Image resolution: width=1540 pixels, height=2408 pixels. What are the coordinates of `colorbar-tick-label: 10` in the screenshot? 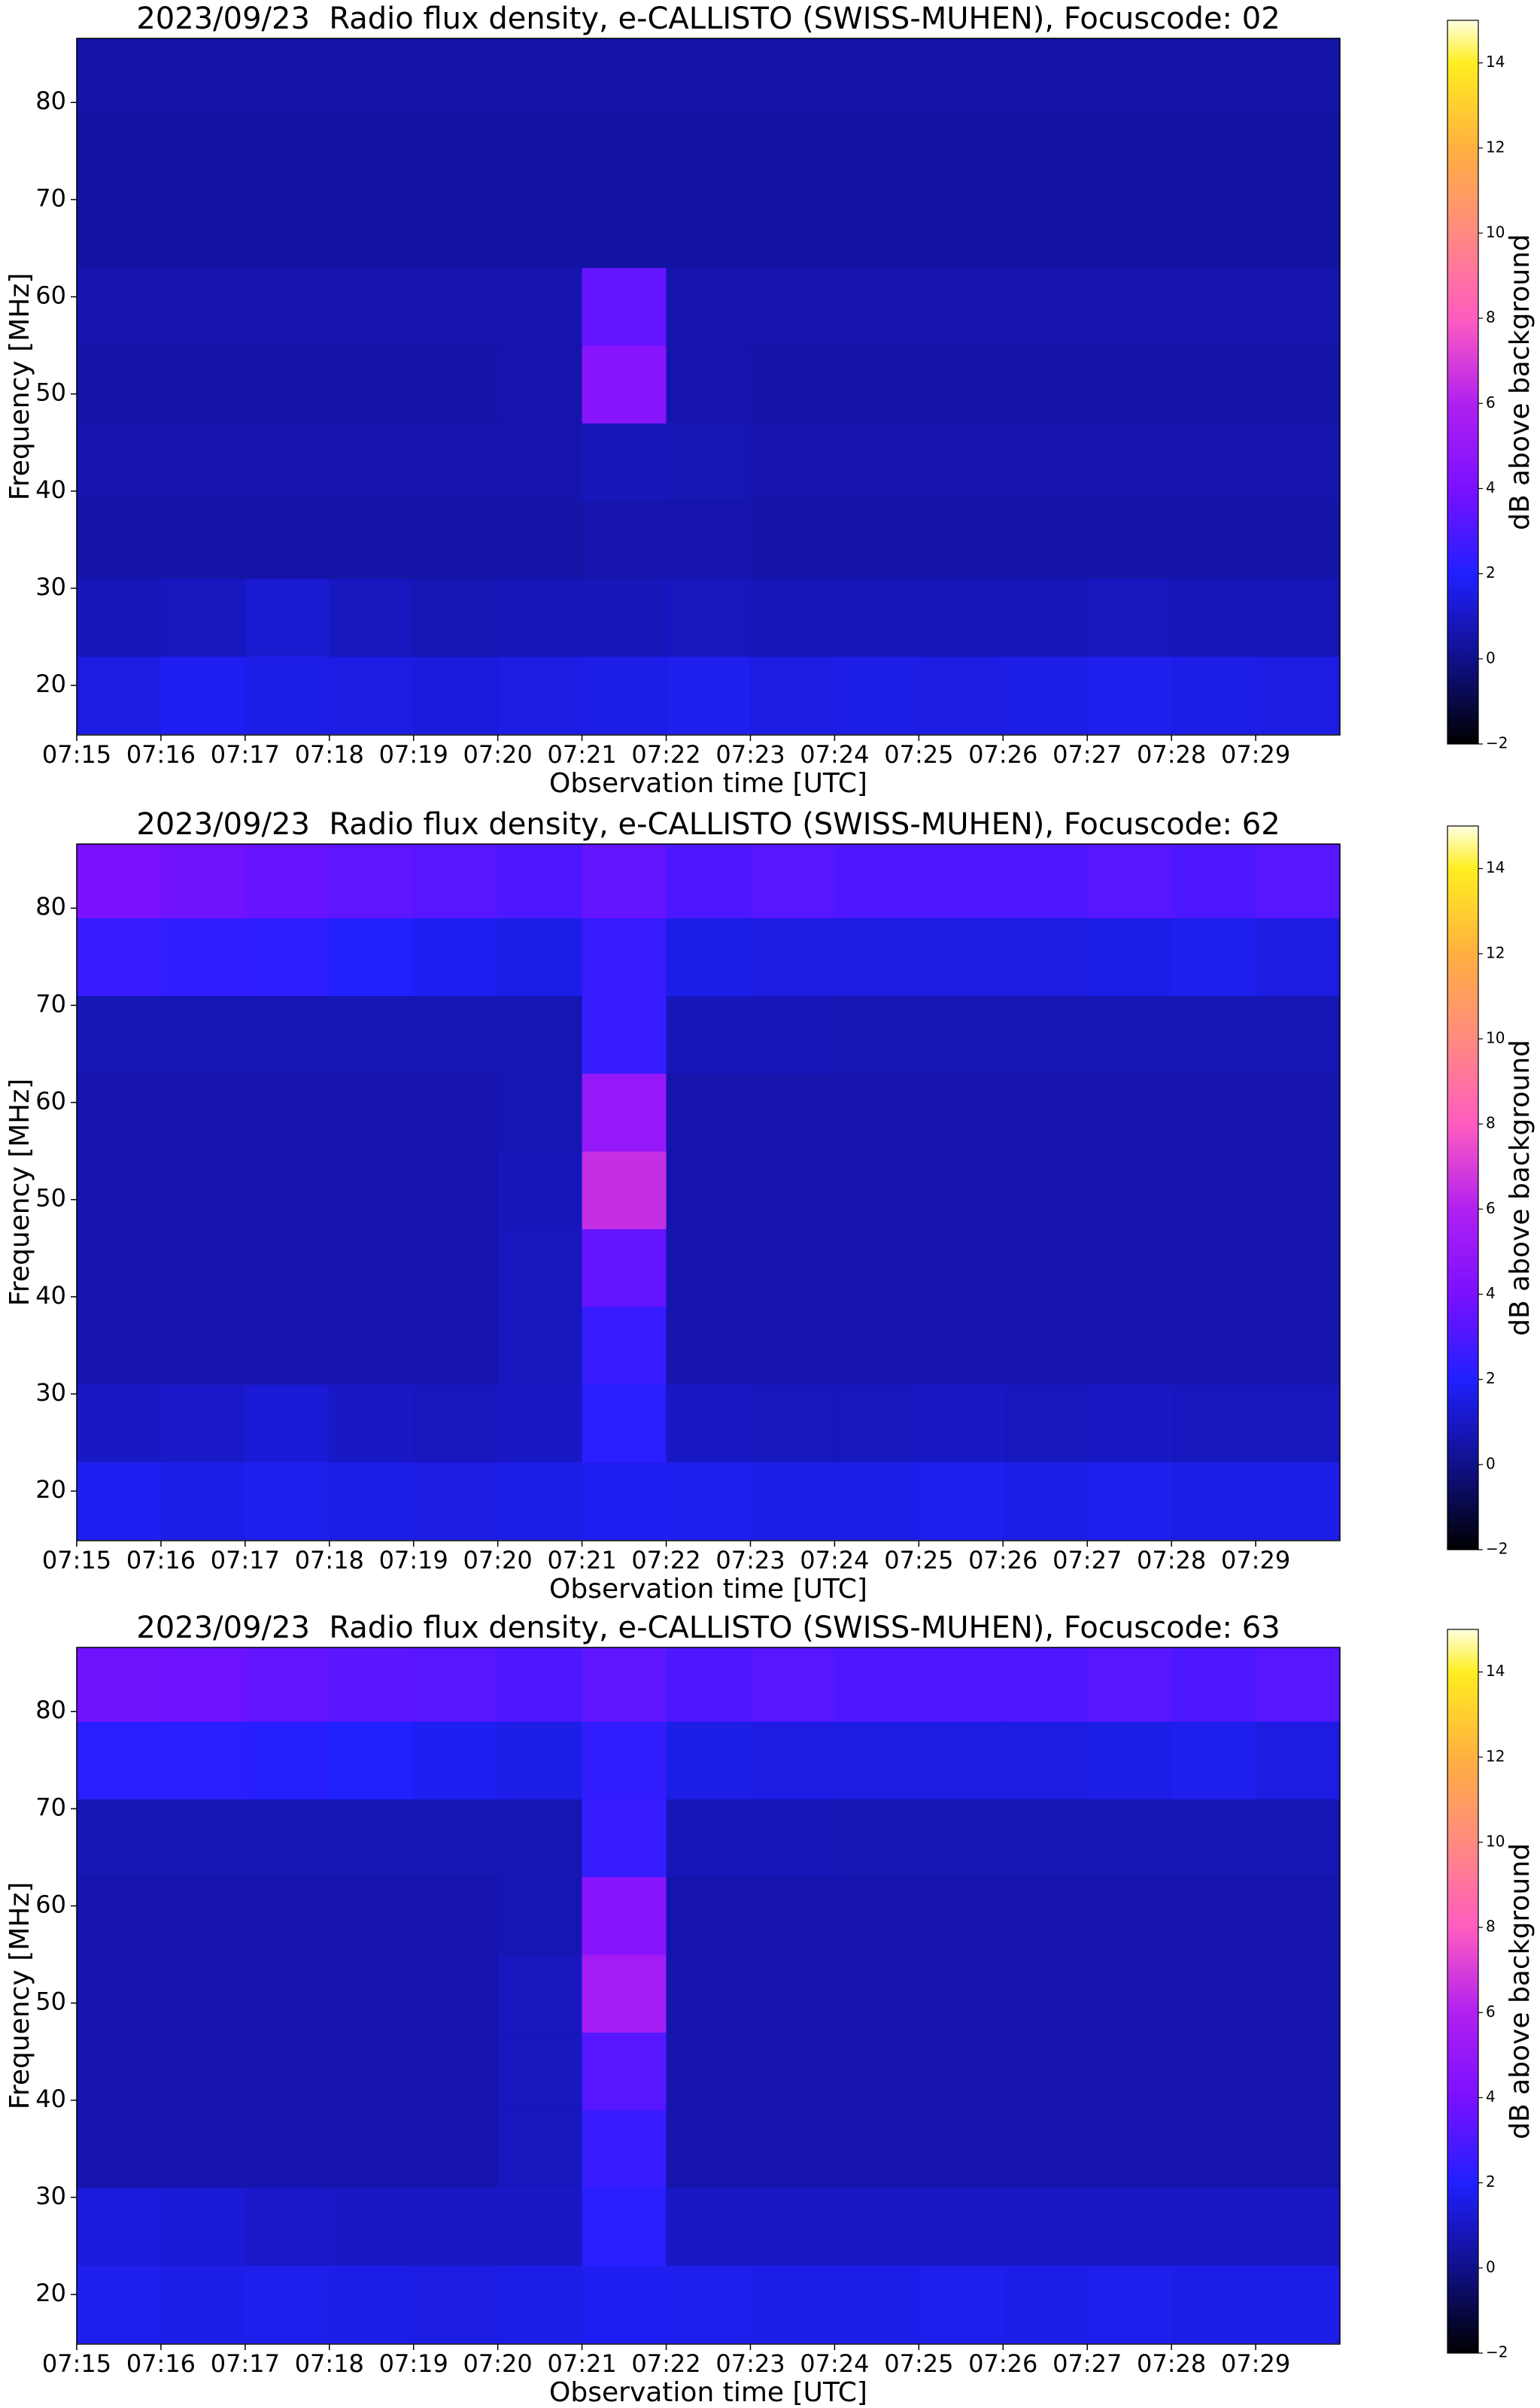 It's located at (1495, 1841).